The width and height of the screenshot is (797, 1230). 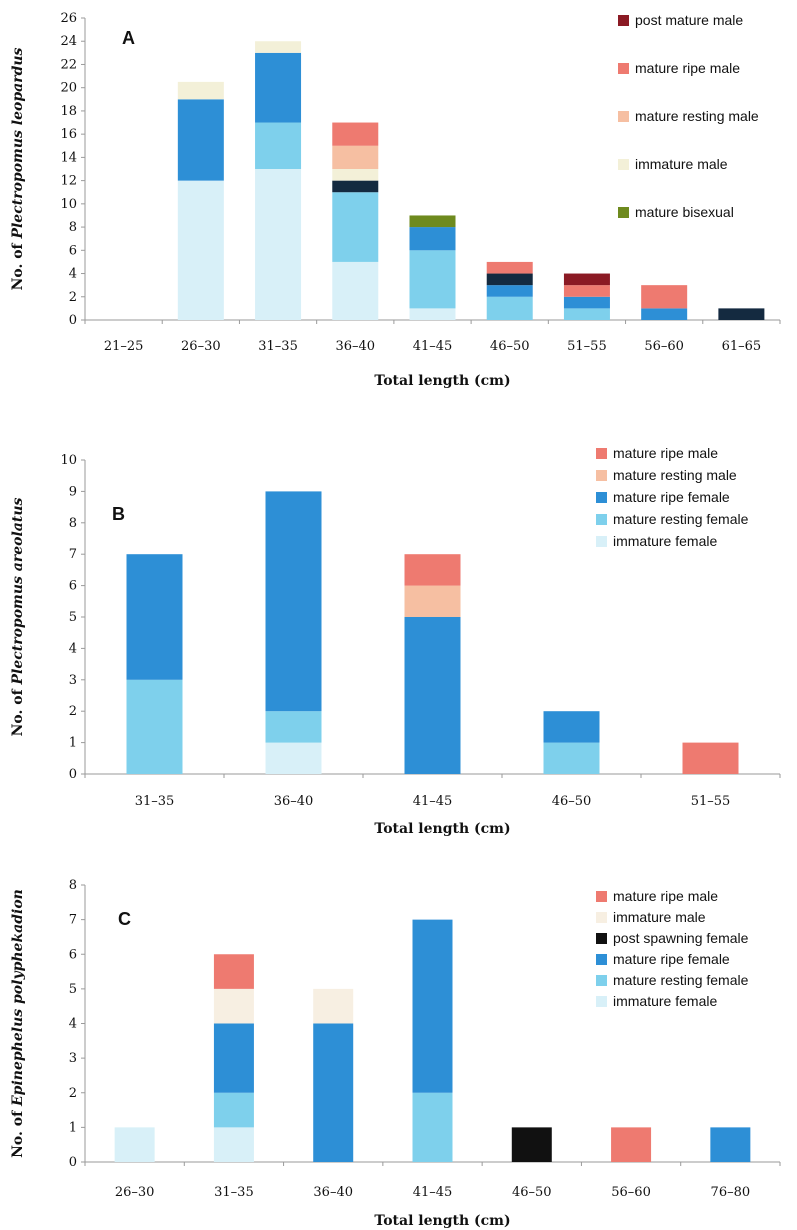 I want to click on y-axis-label-species: Plectropomus leopardus, so click(x=18, y=143).